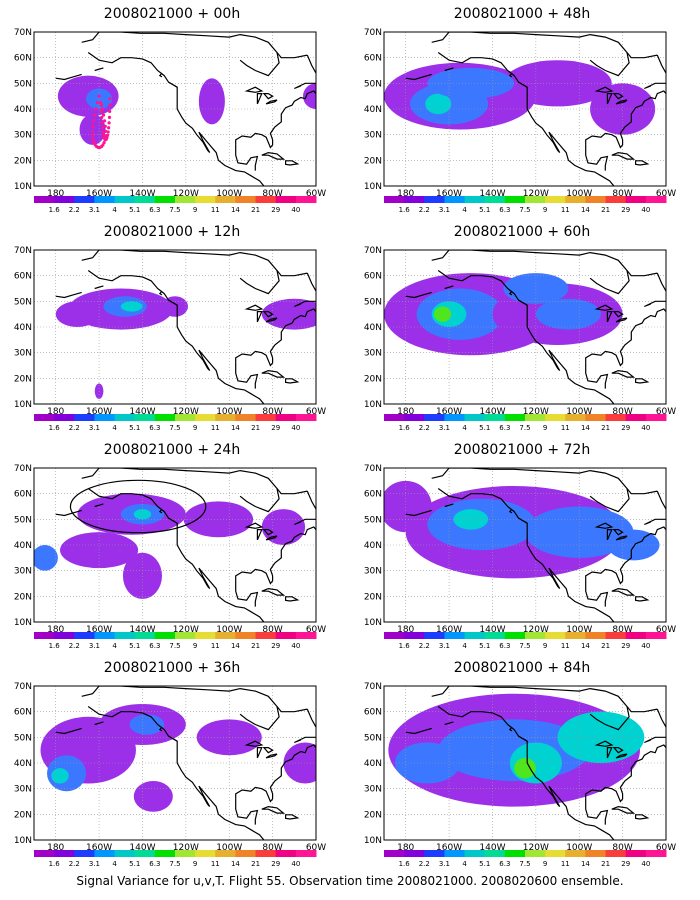 This screenshot has height=900, width=700. What do you see at coordinates (175, 859) in the screenshot?
I see `colorbar-36h: 1.6 2.2 3.1 4 5.1 6.3 7.5 9 11 14 21 29 40` at bounding box center [175, 859].